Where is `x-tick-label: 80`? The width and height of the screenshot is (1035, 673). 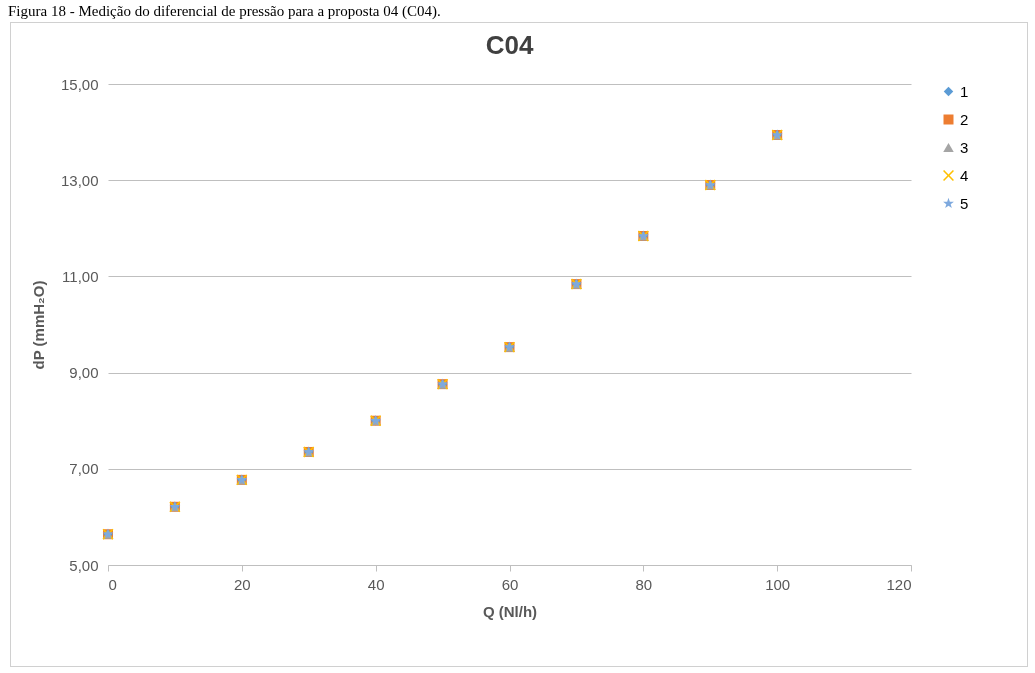
x-tick-label: 80 is located at coordinates (644, 584).